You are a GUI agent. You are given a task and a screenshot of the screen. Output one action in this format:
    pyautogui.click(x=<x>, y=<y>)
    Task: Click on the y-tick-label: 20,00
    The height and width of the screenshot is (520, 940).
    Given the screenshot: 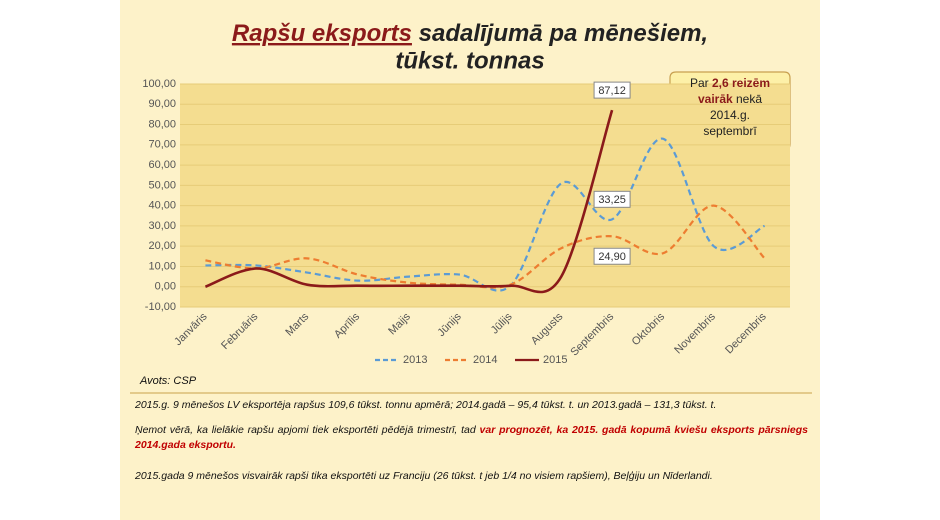 What is the action you would take?
    pyautogui.click(x=162, y=246)
    